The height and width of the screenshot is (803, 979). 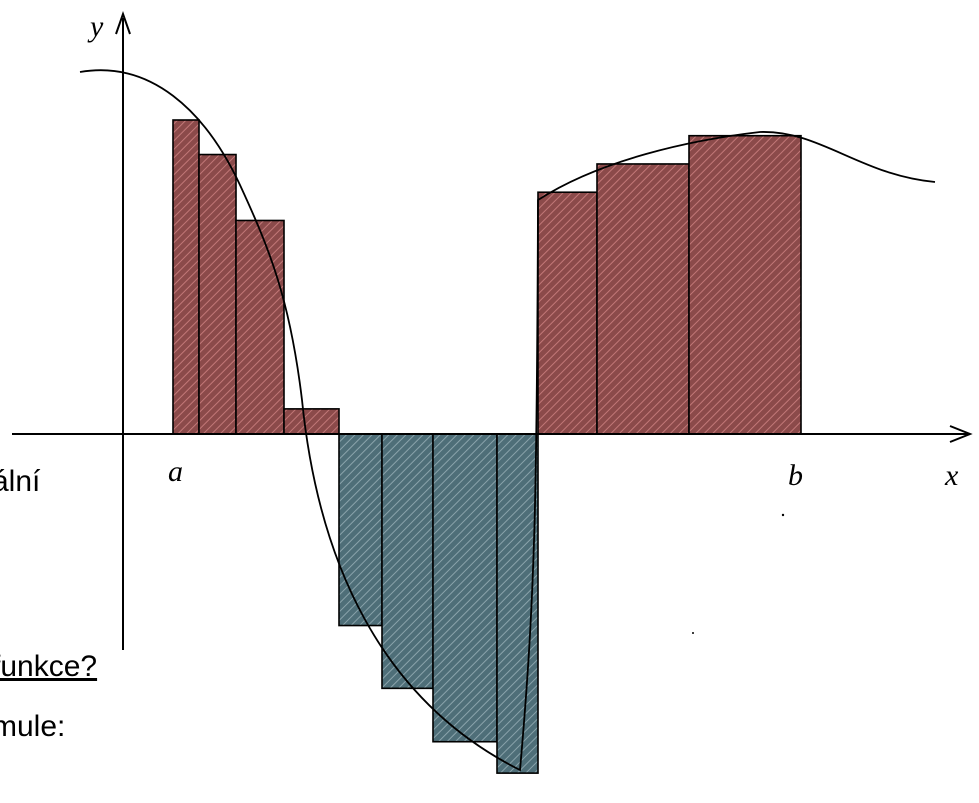 What do you see at coordinates (175, 471) in the screenshot?
I see `interval-start-label-a: a` at bounding box center [175, 471].